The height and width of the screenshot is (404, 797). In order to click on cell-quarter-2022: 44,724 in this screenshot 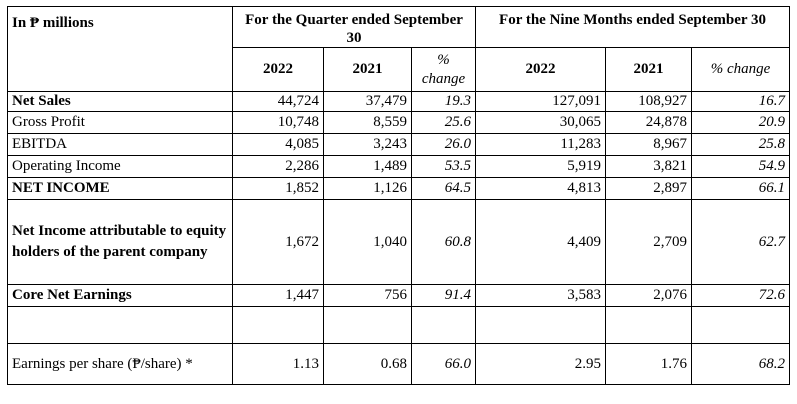, I will do `click(278, 101)`.